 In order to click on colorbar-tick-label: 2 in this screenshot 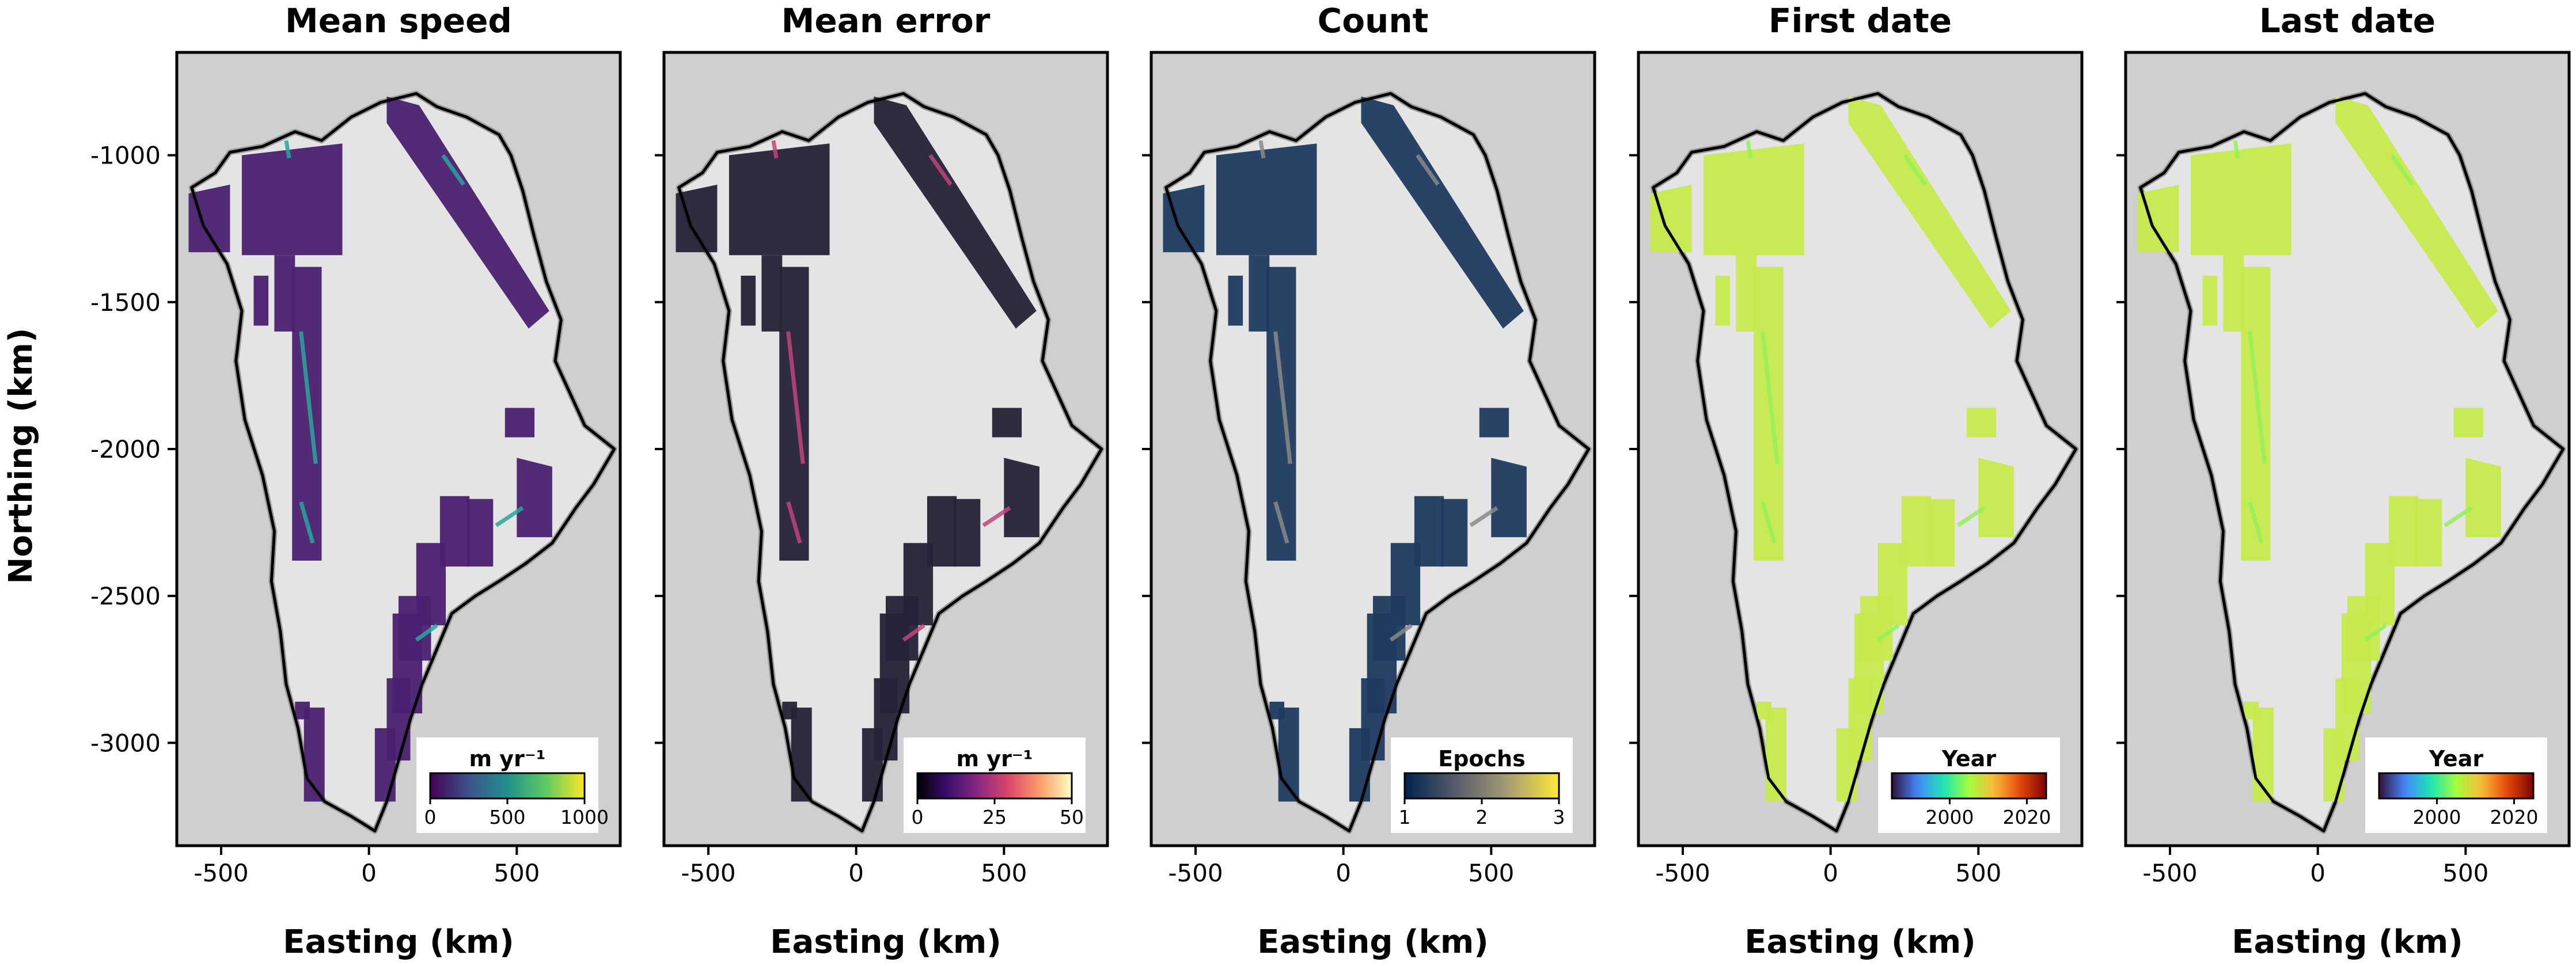, I will do `click(1482, 817)`.